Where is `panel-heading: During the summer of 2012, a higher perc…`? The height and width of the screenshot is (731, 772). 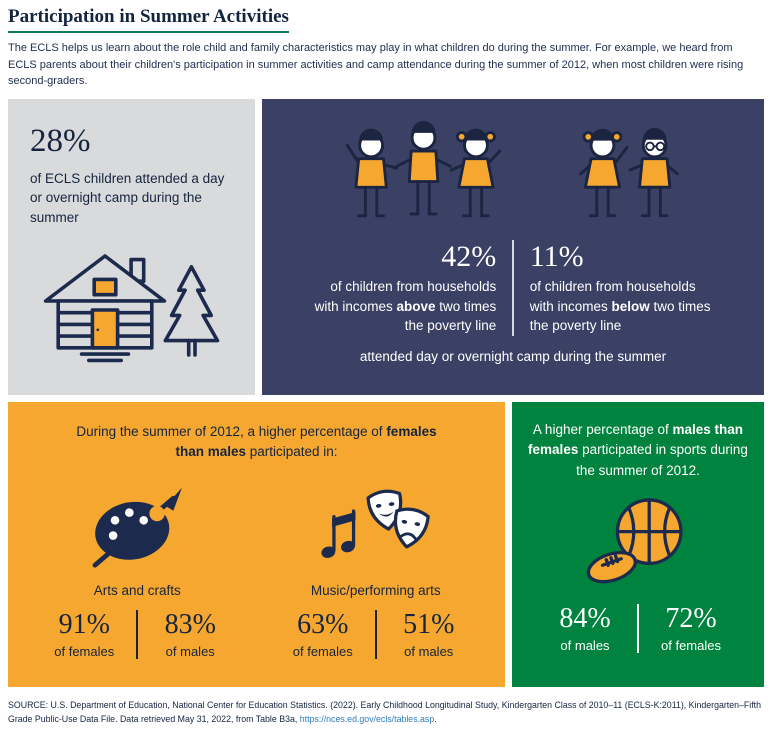
panel-heading: During the summer of 2012, a higher perc… is located at coordinates (256, 441).